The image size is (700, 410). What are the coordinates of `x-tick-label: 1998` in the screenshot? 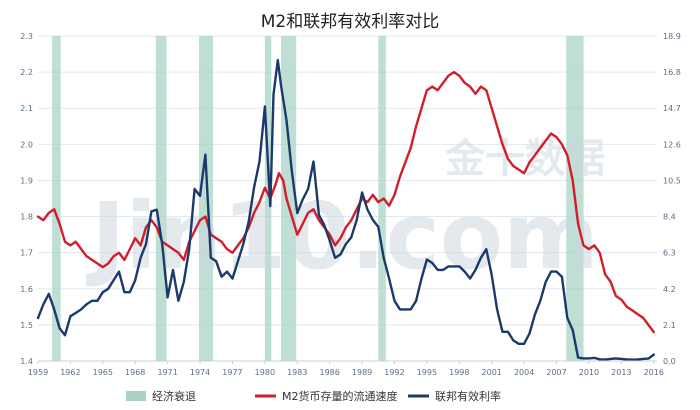 It's located at (459, 372).